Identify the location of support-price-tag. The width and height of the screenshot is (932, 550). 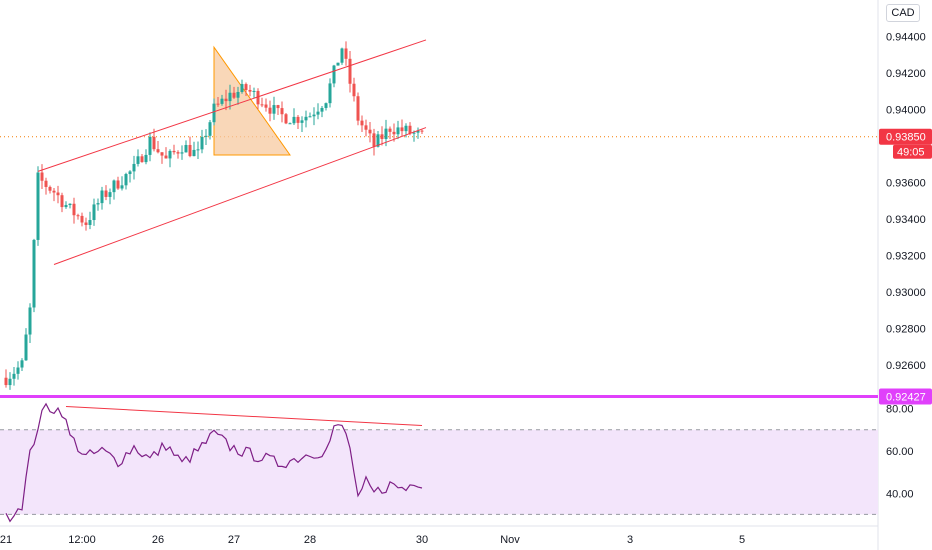
(905, 396).